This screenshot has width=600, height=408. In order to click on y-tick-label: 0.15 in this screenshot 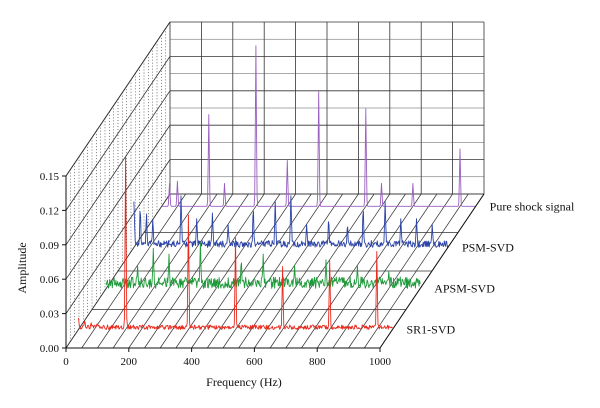, I will do `click(50, 177)`.